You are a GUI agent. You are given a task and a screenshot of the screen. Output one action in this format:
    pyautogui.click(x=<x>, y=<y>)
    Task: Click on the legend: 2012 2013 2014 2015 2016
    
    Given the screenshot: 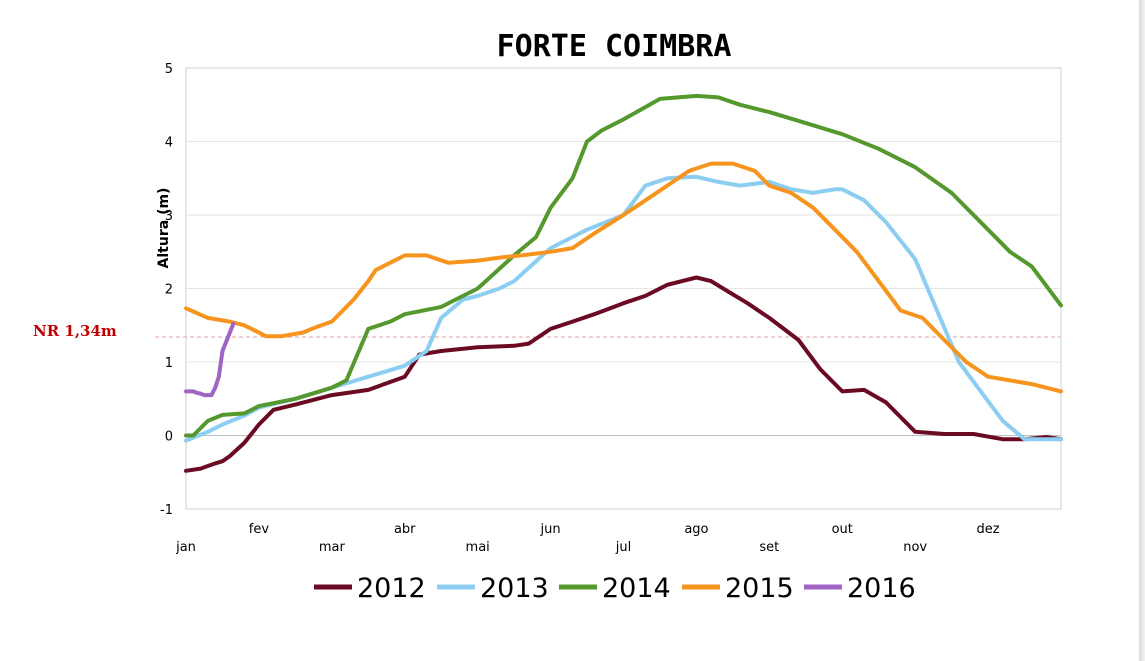 What is the action you would take?
    pyautogui.click(x=615, y=588)
    